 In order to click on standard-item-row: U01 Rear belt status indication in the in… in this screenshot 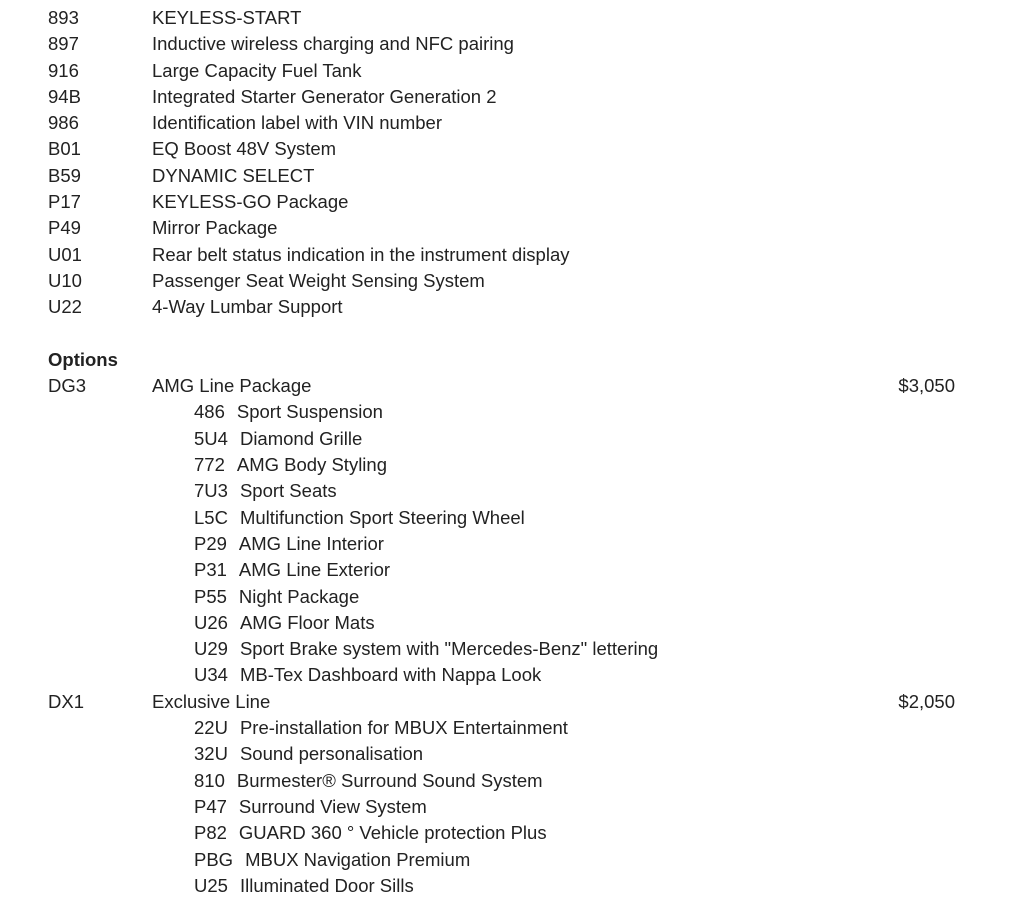, I will do `click(512, 255)`.